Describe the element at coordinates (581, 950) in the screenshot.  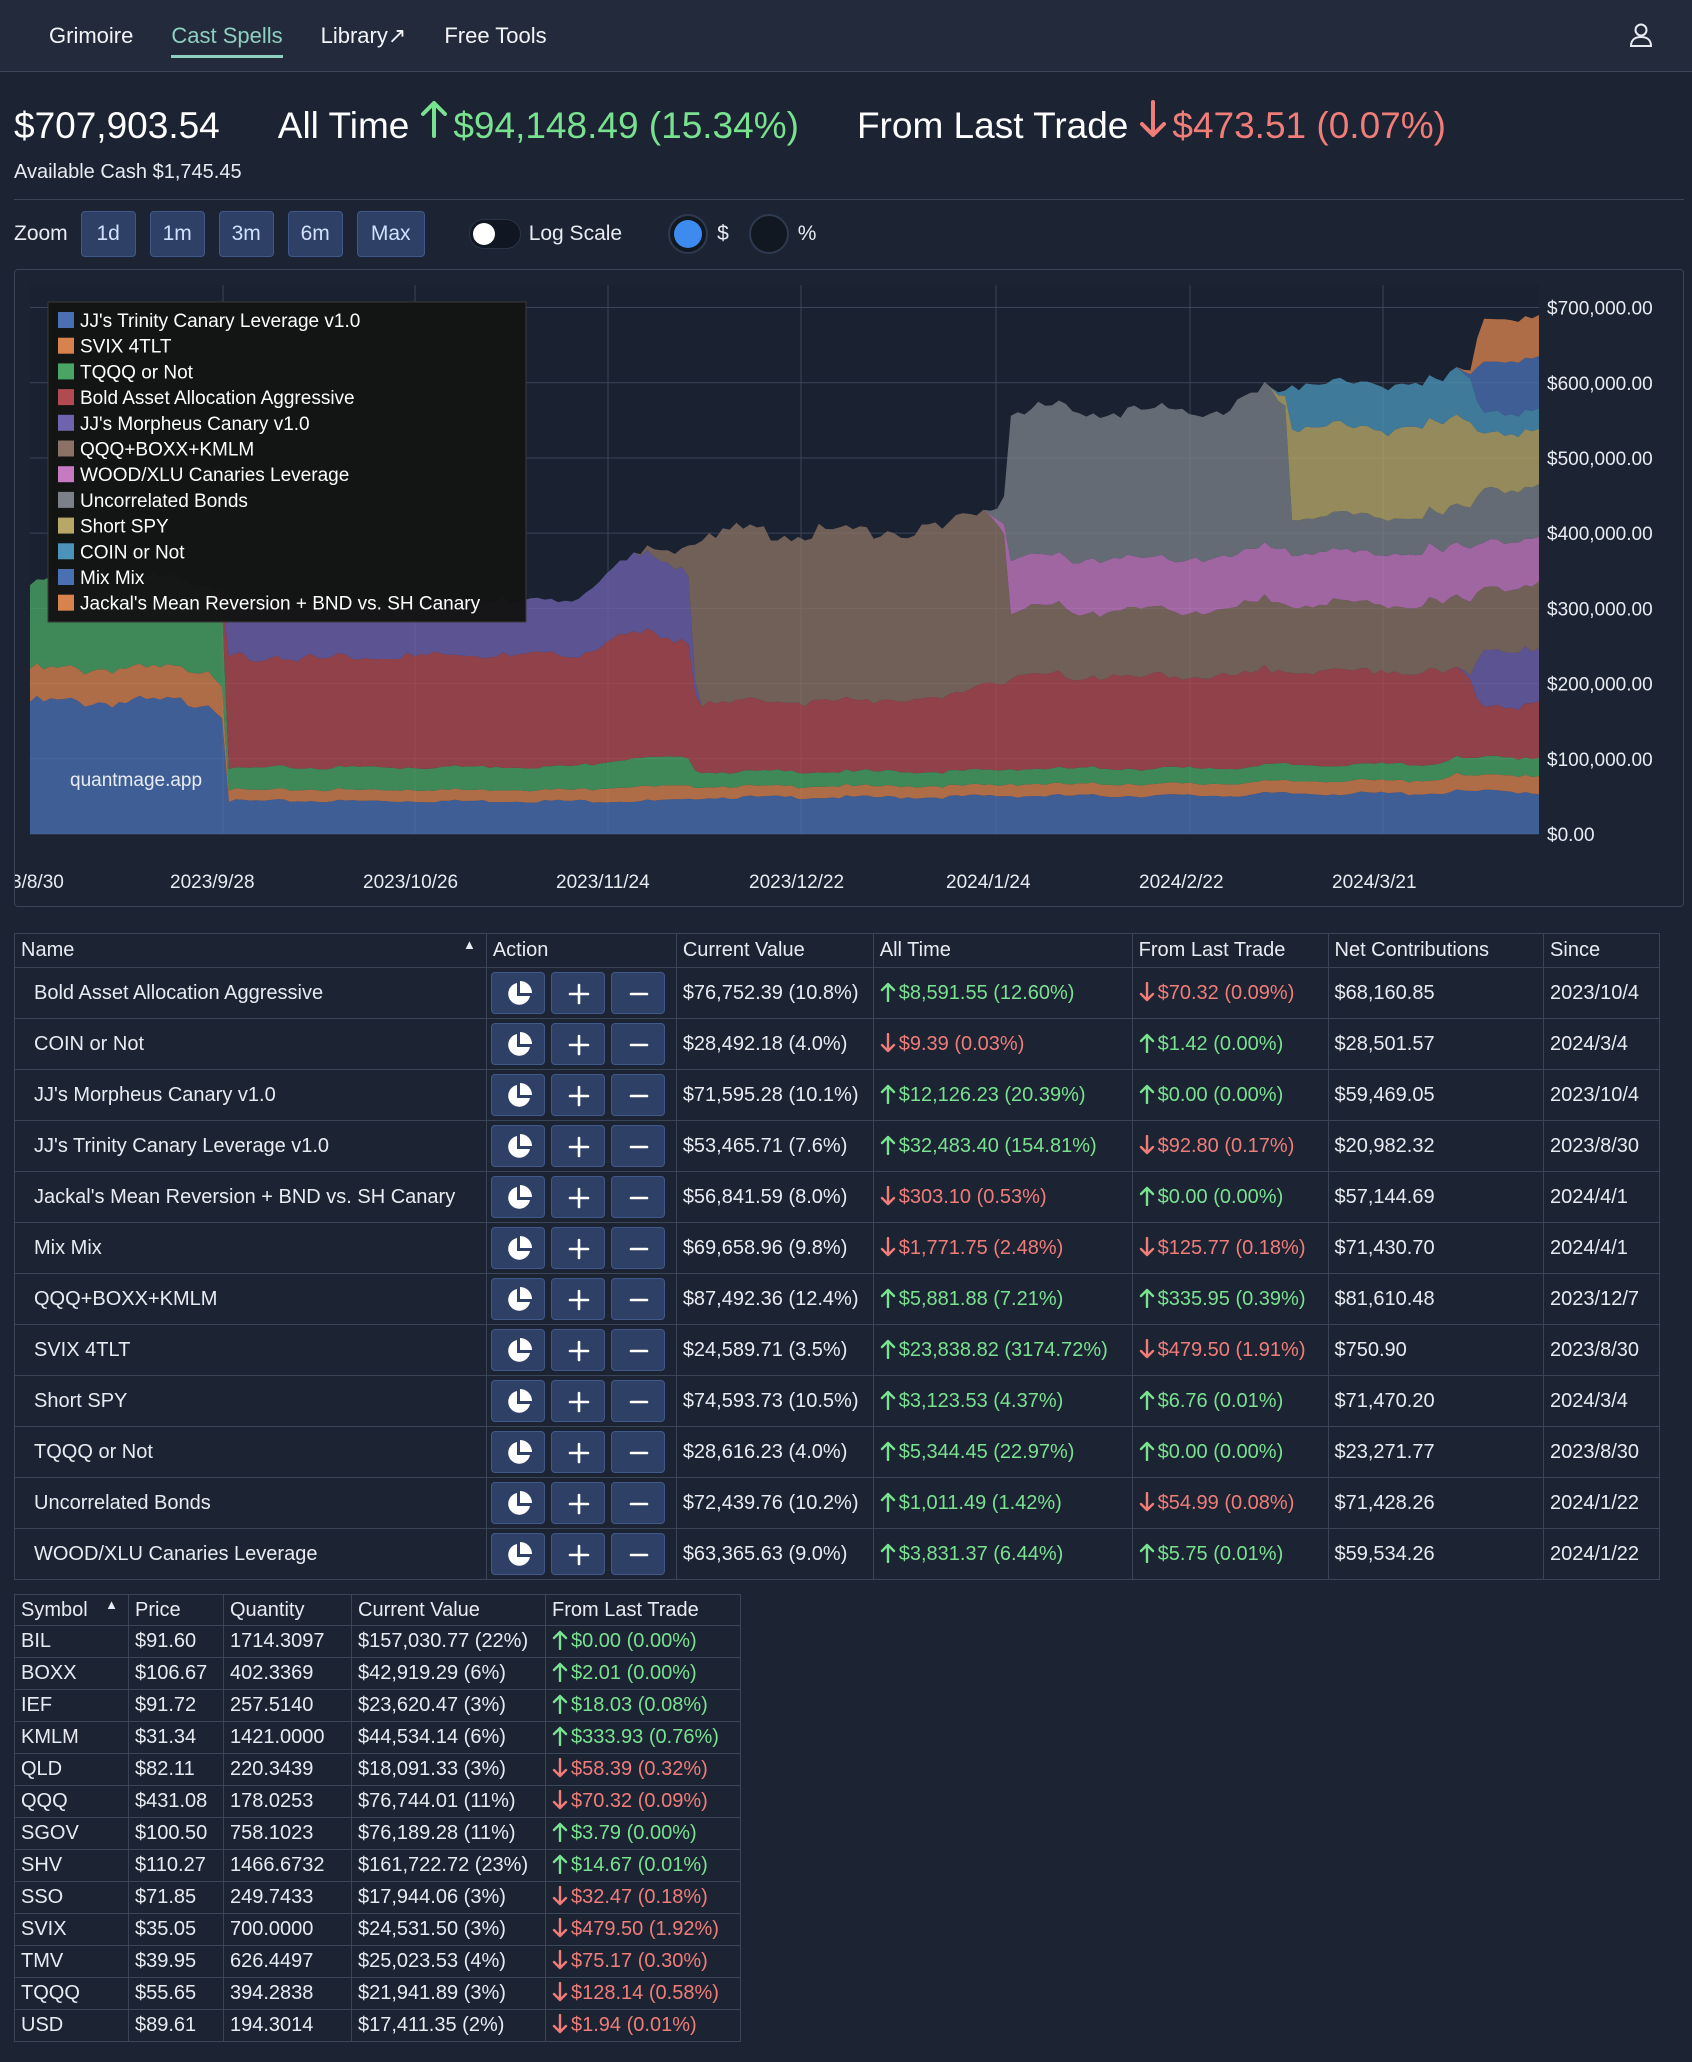
I see `col-action-header: Action` at that location.